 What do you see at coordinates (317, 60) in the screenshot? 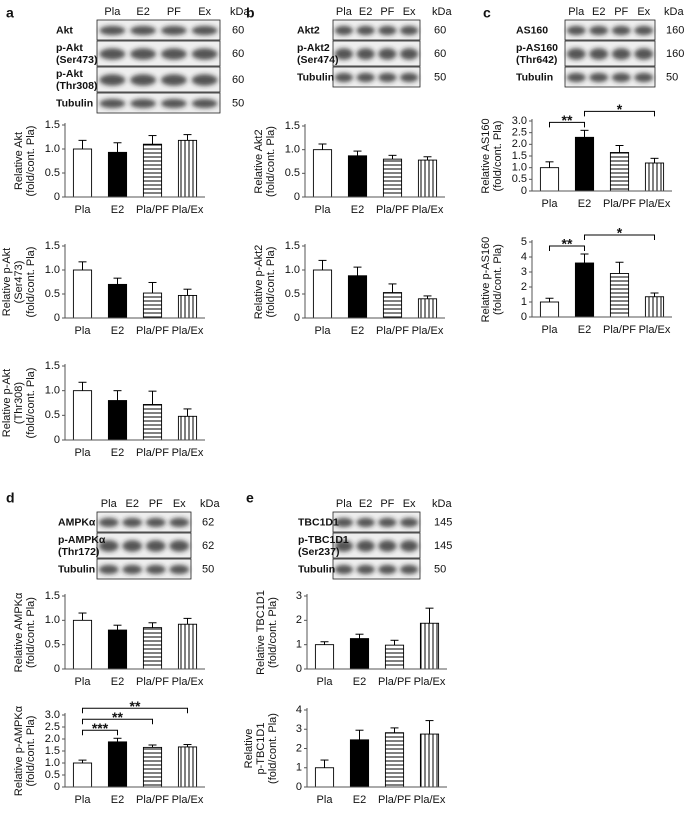
I see `blot-row-label: (Ser474)` at bounding box center [317, 60].